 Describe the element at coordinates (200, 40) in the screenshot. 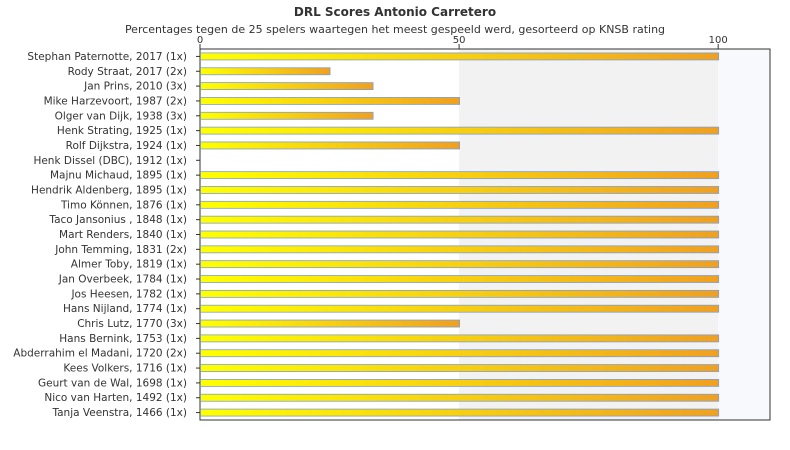

I see `x-tick-label: 0` at that location.